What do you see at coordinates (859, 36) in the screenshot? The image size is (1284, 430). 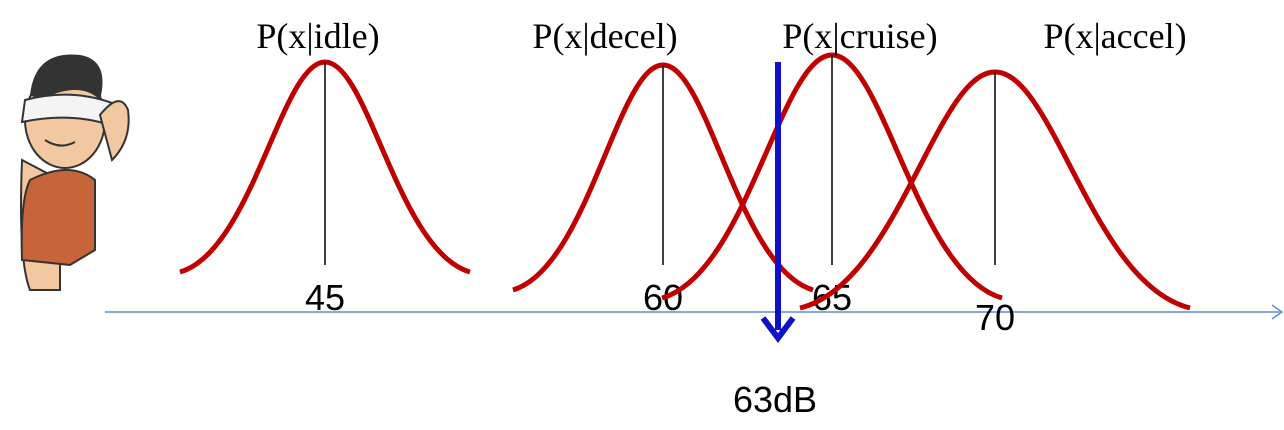 I see `curve-label: P(x|cruise)` at bounding box center [859, 36].